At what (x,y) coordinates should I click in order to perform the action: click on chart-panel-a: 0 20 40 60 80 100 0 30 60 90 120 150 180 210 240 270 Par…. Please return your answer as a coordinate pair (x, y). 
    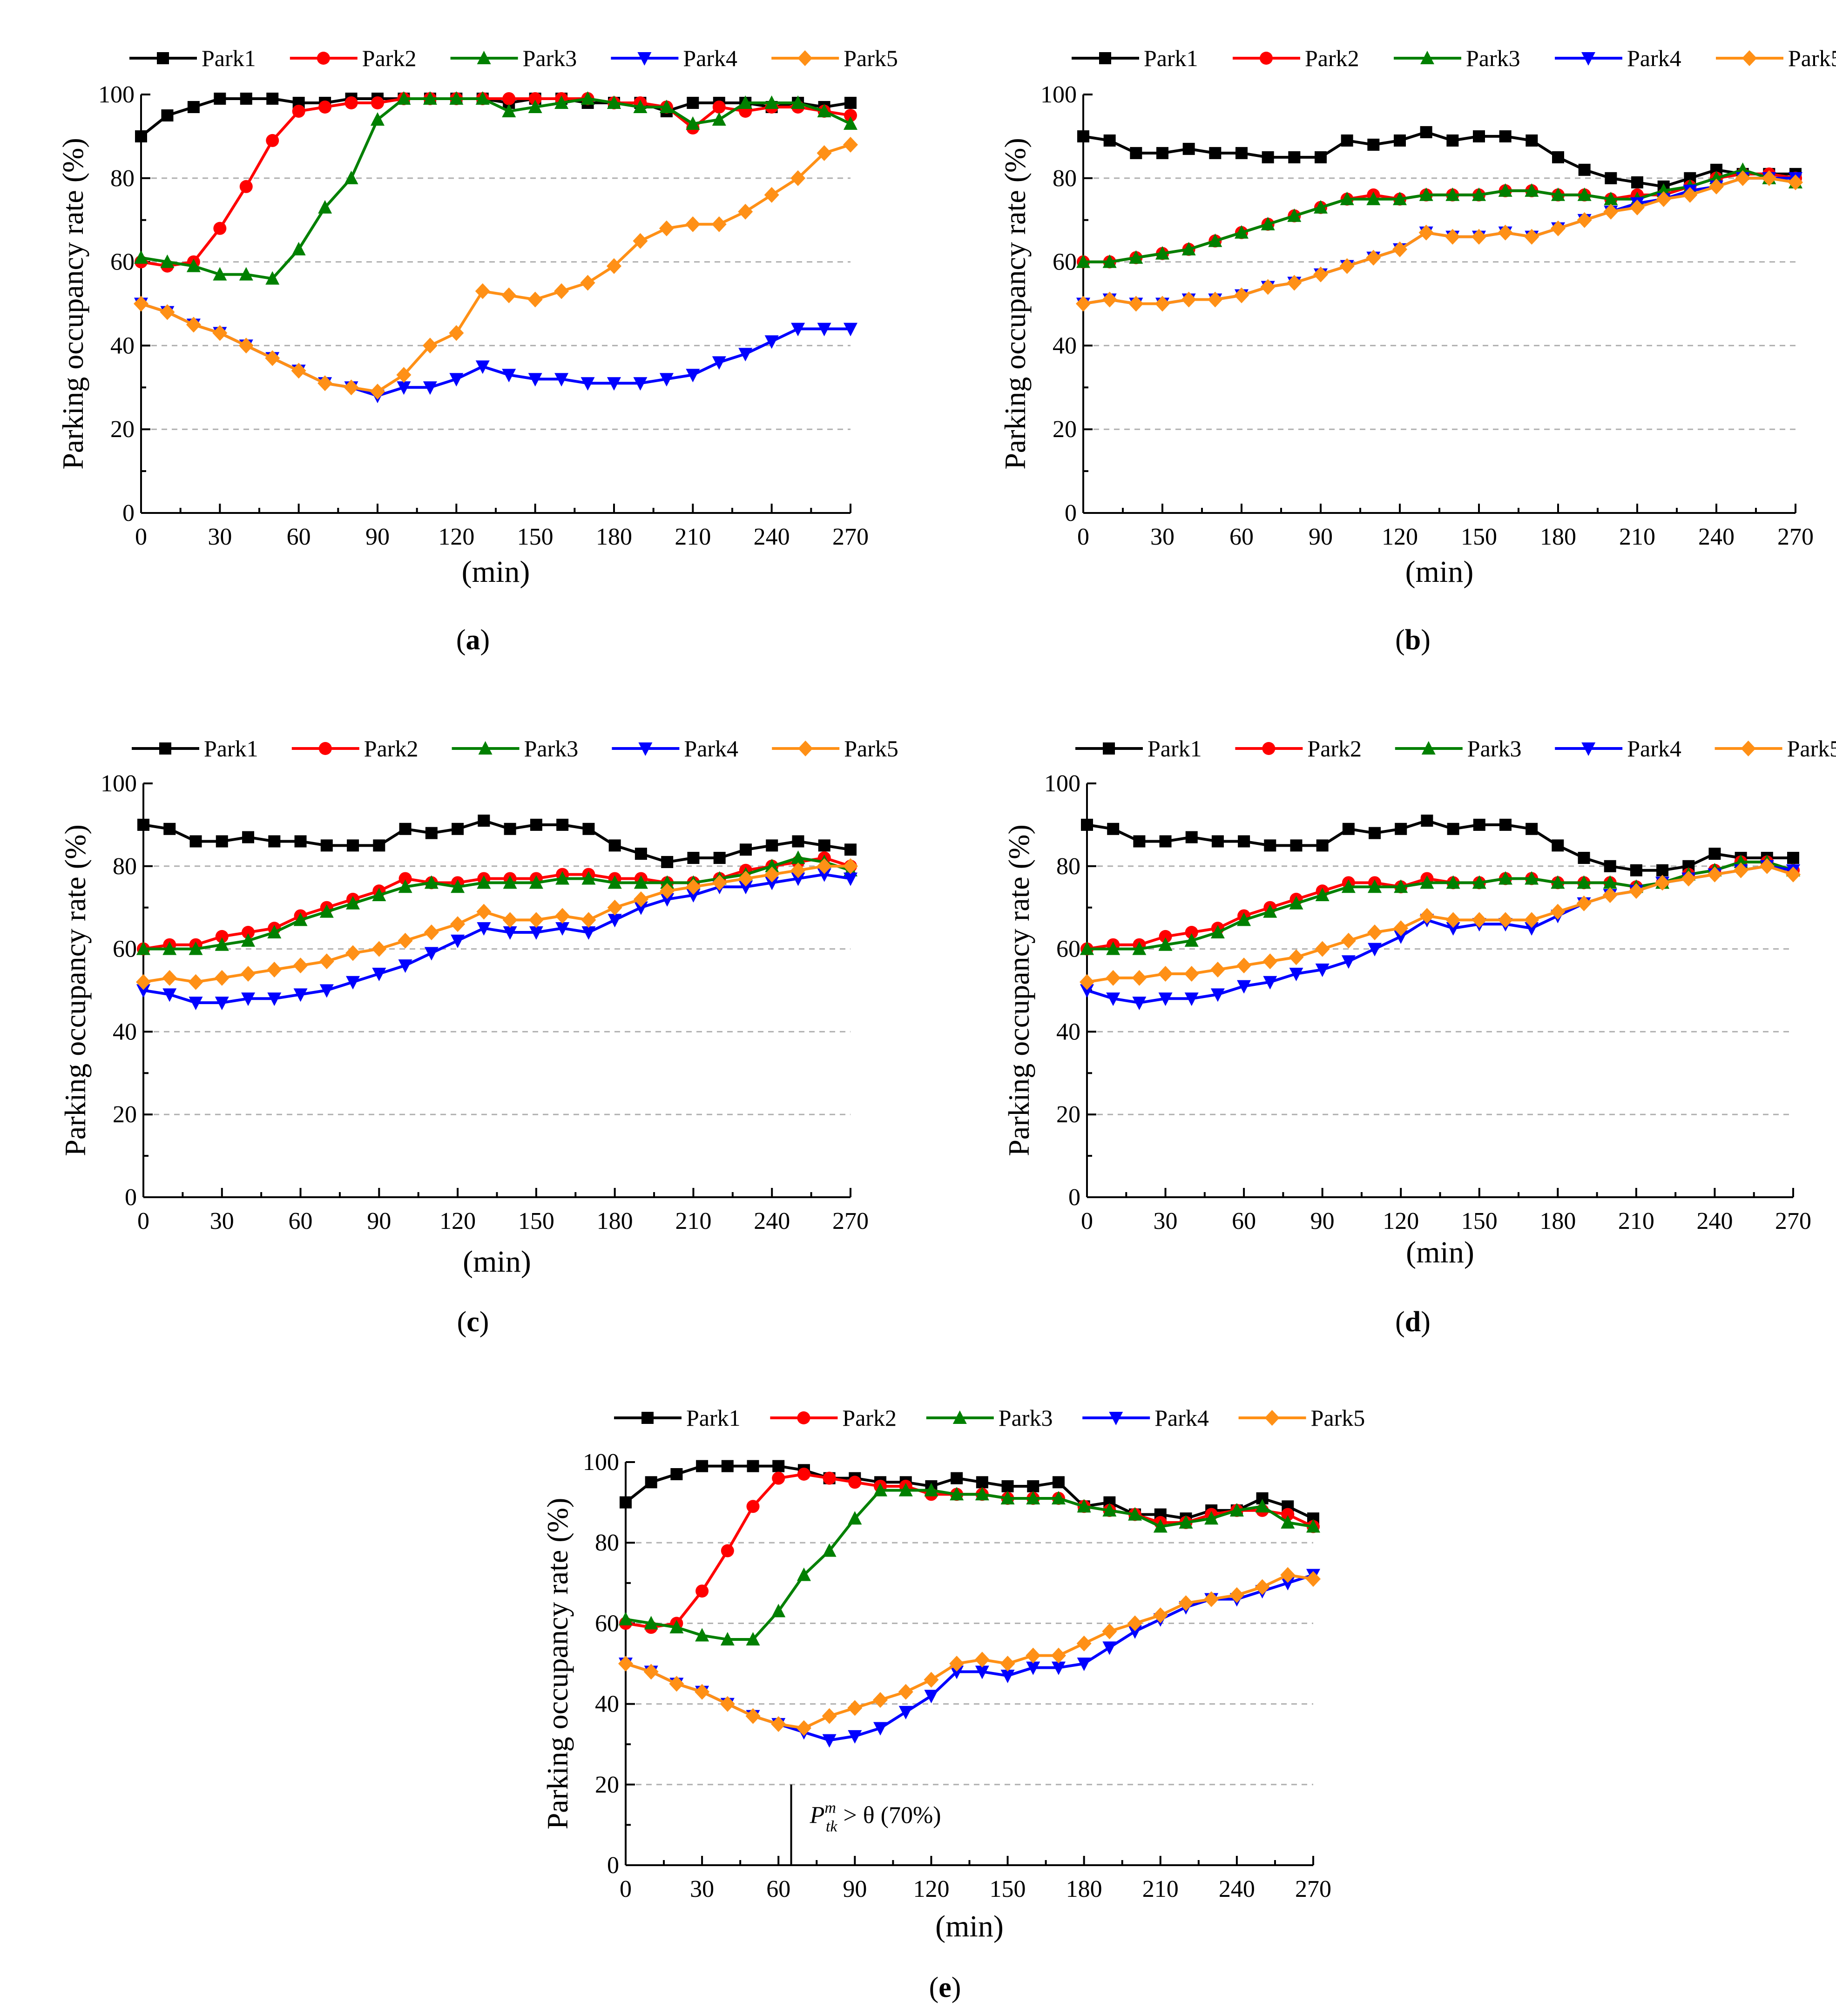
    Looking at the image, I should click on (477, 350).